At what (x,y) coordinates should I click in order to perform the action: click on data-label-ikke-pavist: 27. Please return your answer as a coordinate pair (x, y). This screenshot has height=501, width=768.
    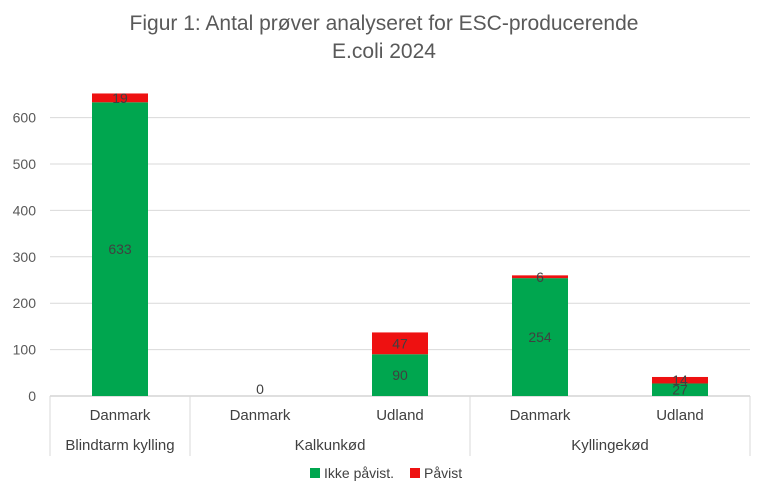
    Looking at the image, I should click on (680, 390).